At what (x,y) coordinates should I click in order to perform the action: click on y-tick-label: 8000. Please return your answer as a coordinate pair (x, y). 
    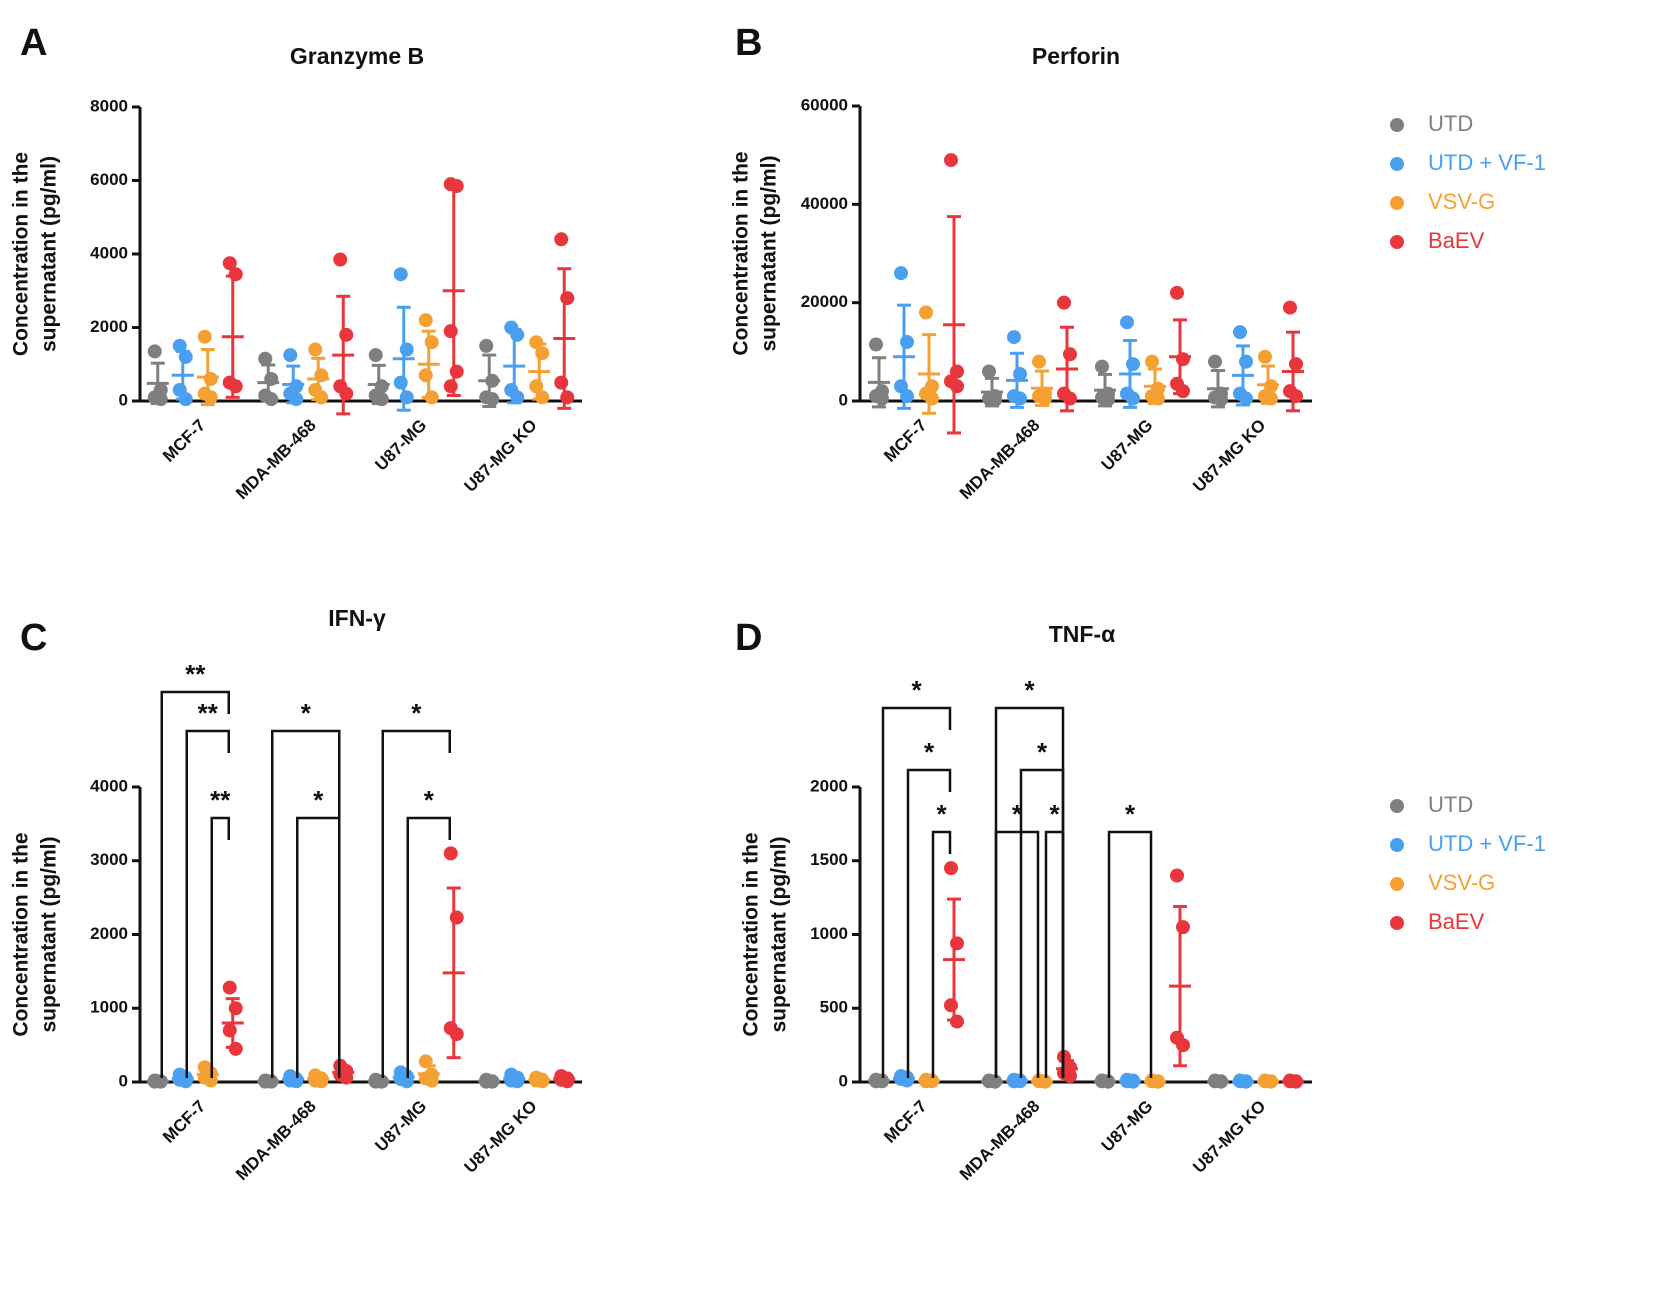
    Looking at the image, I should click on (109, 105).